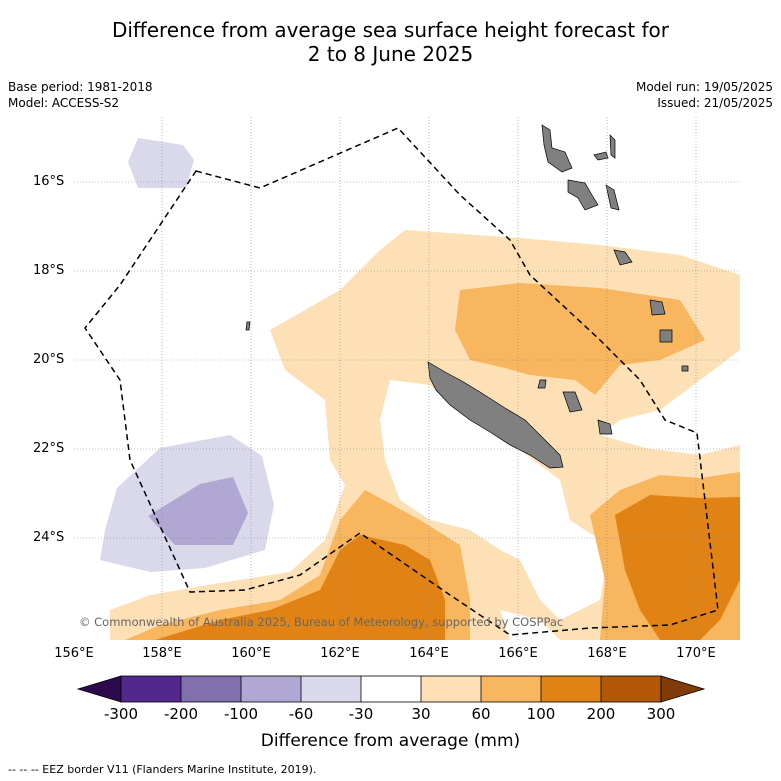 The height and width of the screenshot is (781, 781). Describe the element at coordinates (421, 714) in the screenshot. I see `colorbar-tick: 30` at that location.